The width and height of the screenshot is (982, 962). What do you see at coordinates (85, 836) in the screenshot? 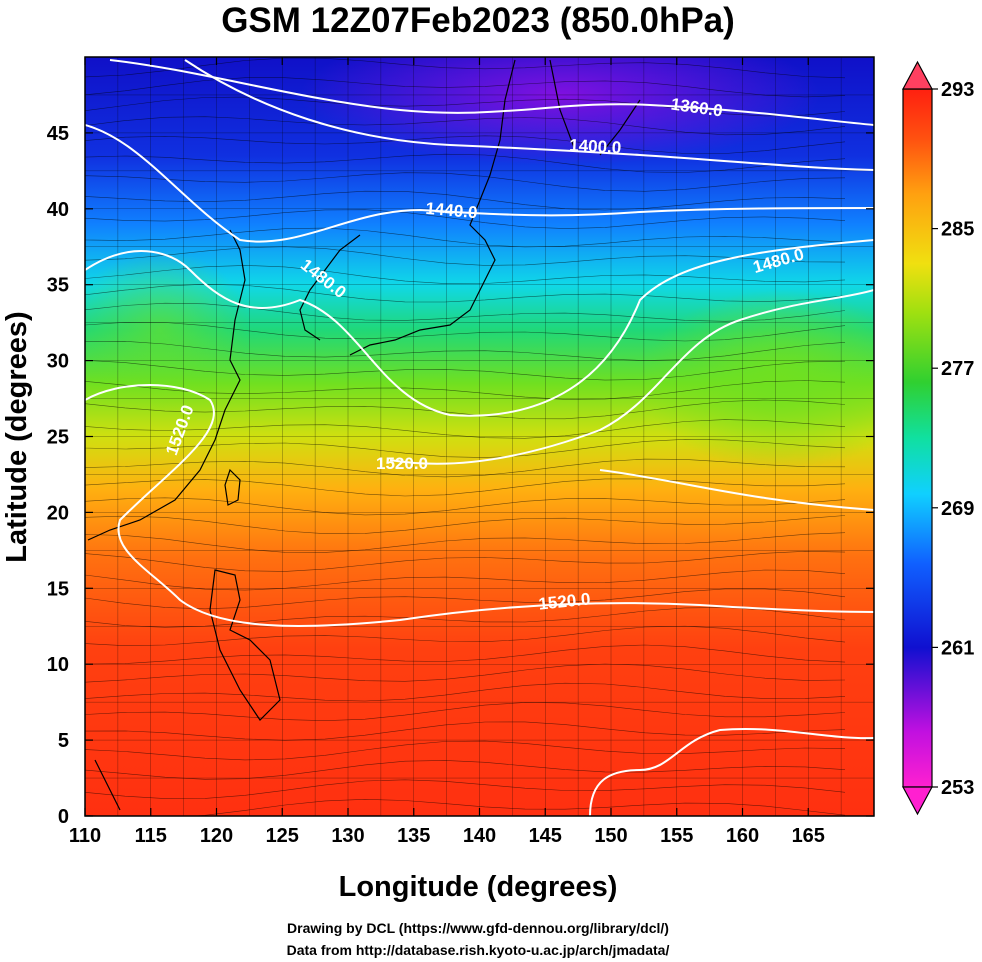
I see `x-tick-label: 110` at bounding box center [85, 836].